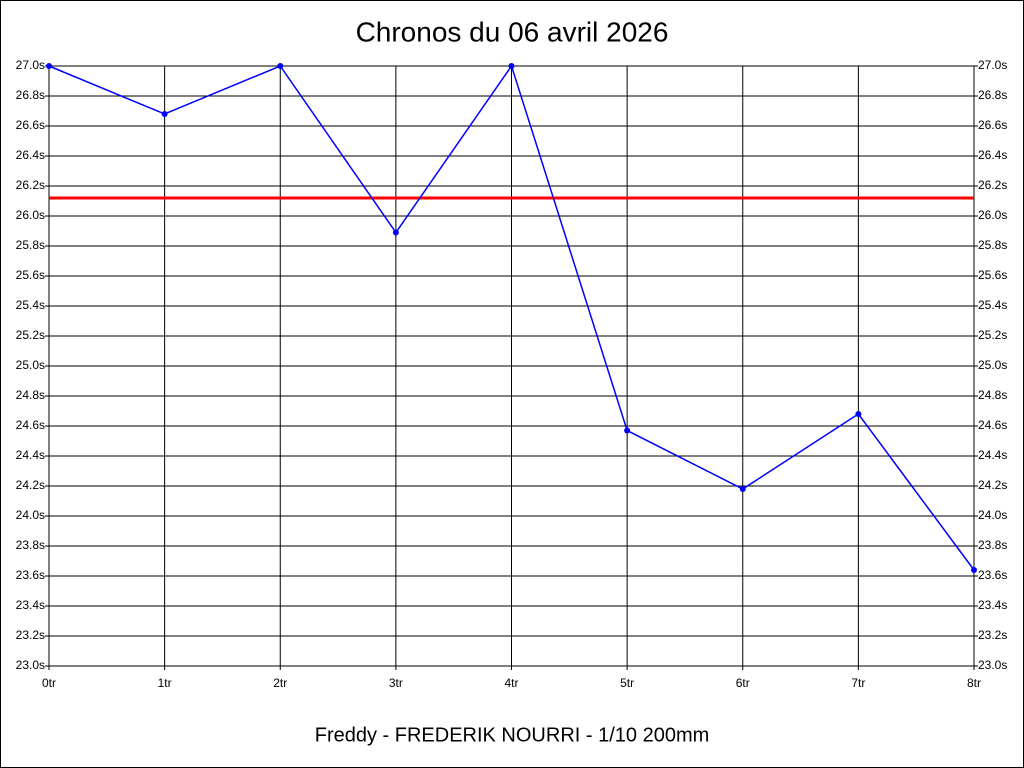  I want to click on chart-title: Chronos du 06 avril 2026, so click(512, 31).